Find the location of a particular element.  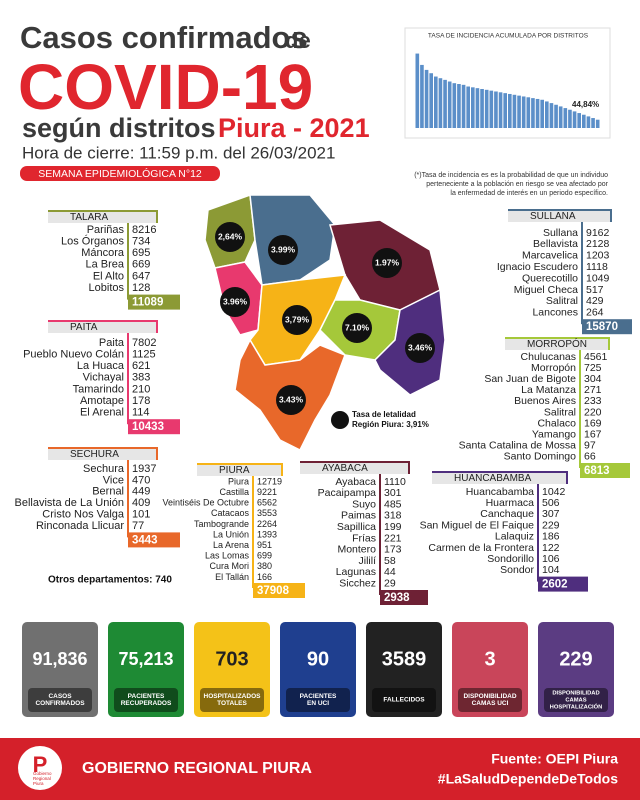

district-name: Las Lomas is located at coordinates (227, 556).